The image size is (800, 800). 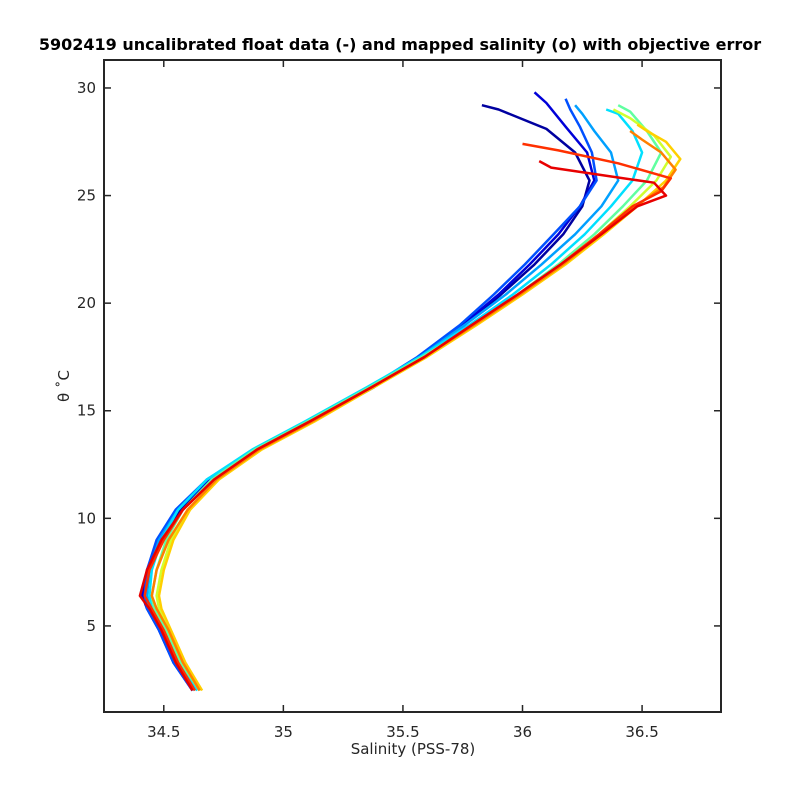 I want to click on y-tick-label: 5, so click(x=91, y=626).